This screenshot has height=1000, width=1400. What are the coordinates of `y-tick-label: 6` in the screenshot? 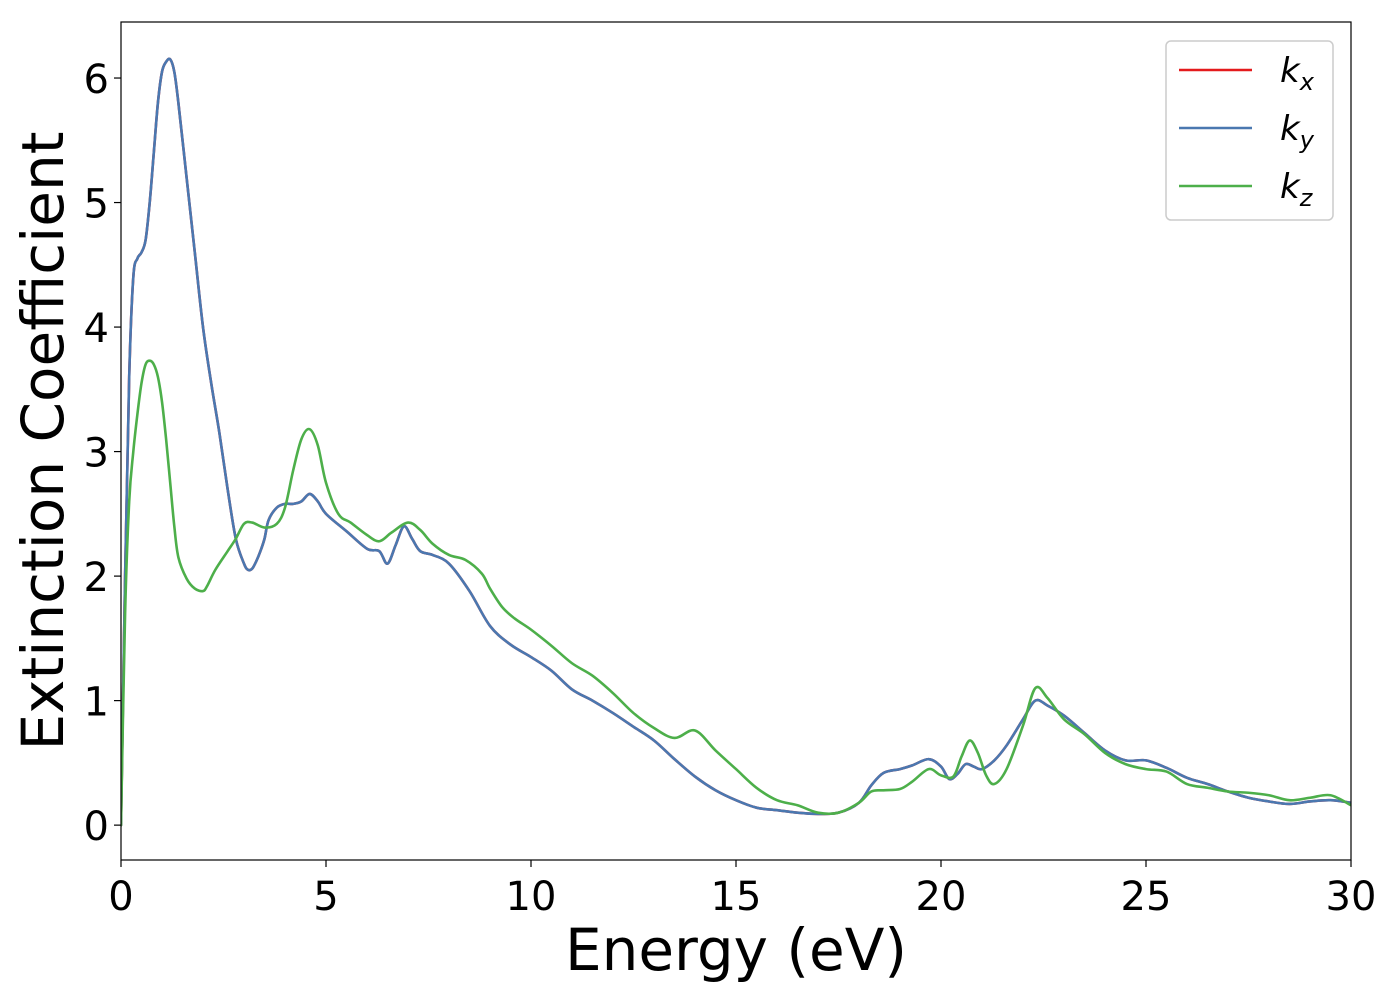 It's located at (96, 80).